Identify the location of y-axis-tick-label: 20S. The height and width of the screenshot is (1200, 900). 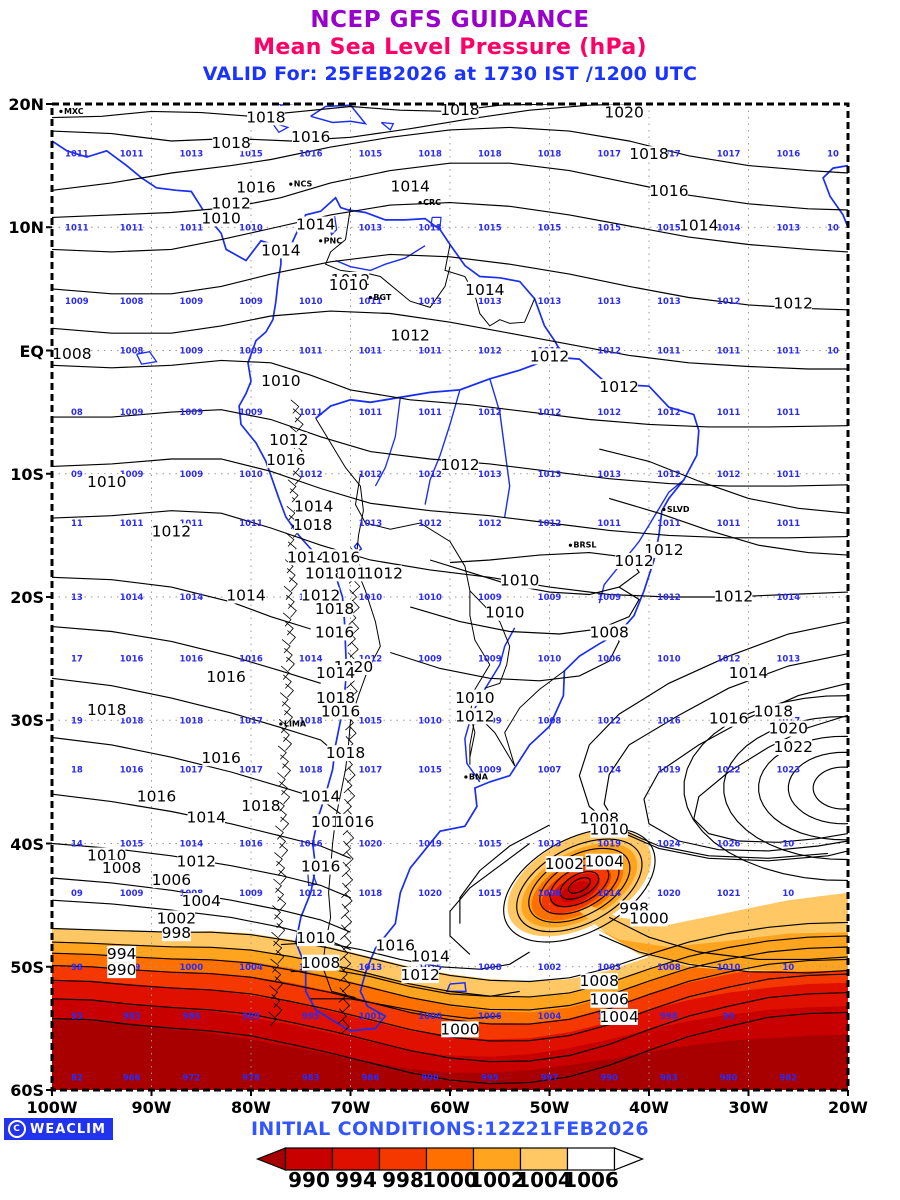
(27, 597).